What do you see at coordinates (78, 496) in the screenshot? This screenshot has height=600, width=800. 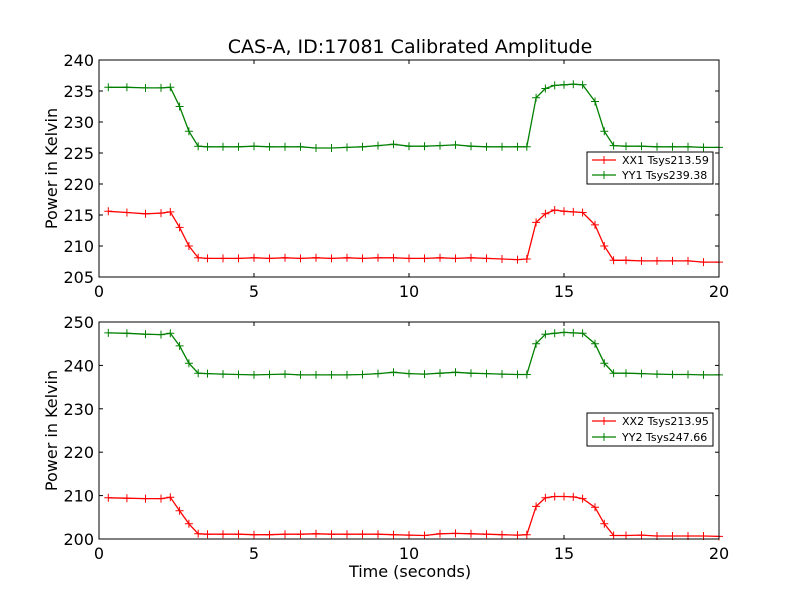 I see `bottom-y-tick-label: 210` at bounding box center [78, 496].